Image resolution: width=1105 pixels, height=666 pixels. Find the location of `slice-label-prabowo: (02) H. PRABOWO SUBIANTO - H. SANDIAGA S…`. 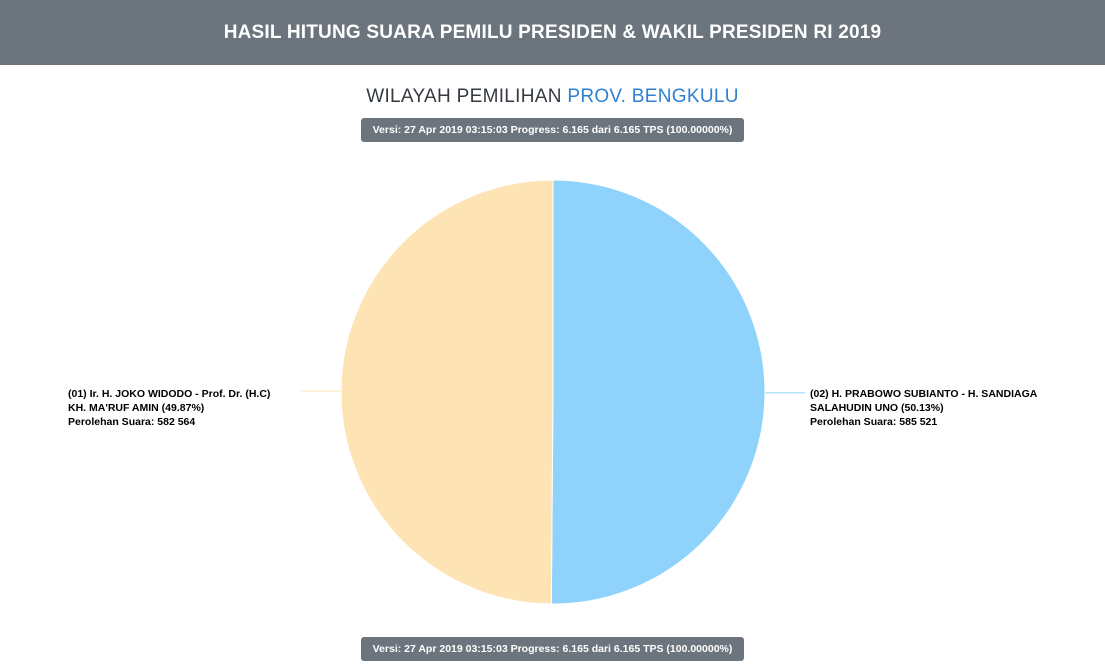

slice-label-prabowo: (02) H. PRABOWO SUBIANTO - H. SANDIAGA S… is located at coordinates (923, 408).